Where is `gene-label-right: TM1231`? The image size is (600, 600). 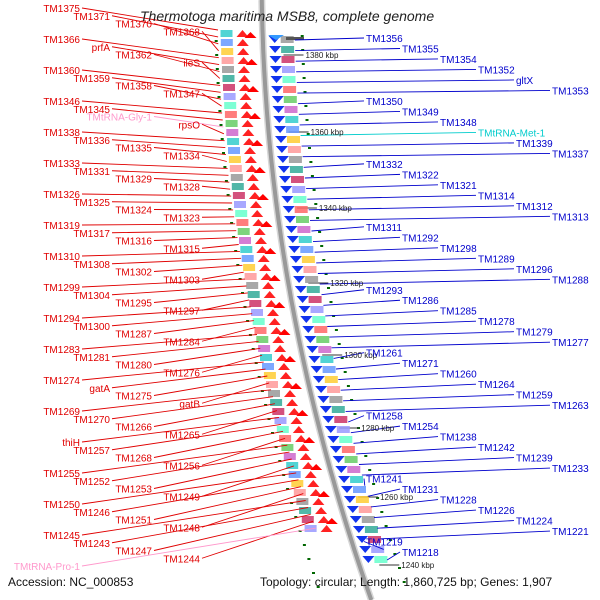 gene-label-right: TM1231 is located at coordinates (420, 490).